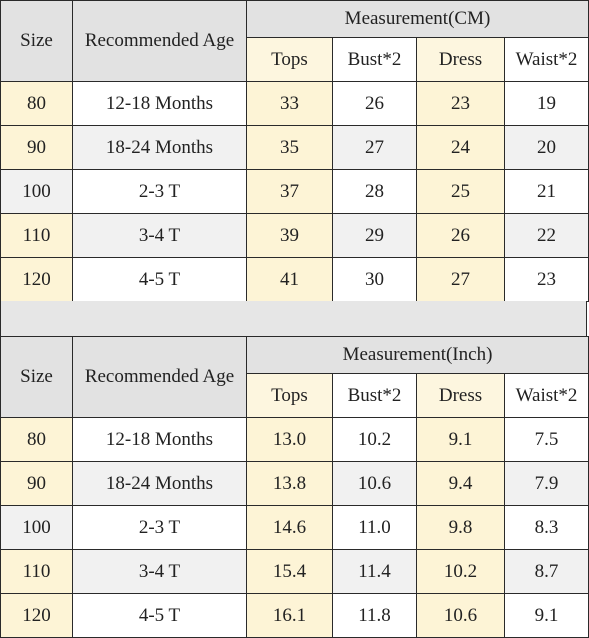 Image resolution: width=589 pixels, height=638 pixels. I want to click on dress-cell: 25, so click(460, 191).